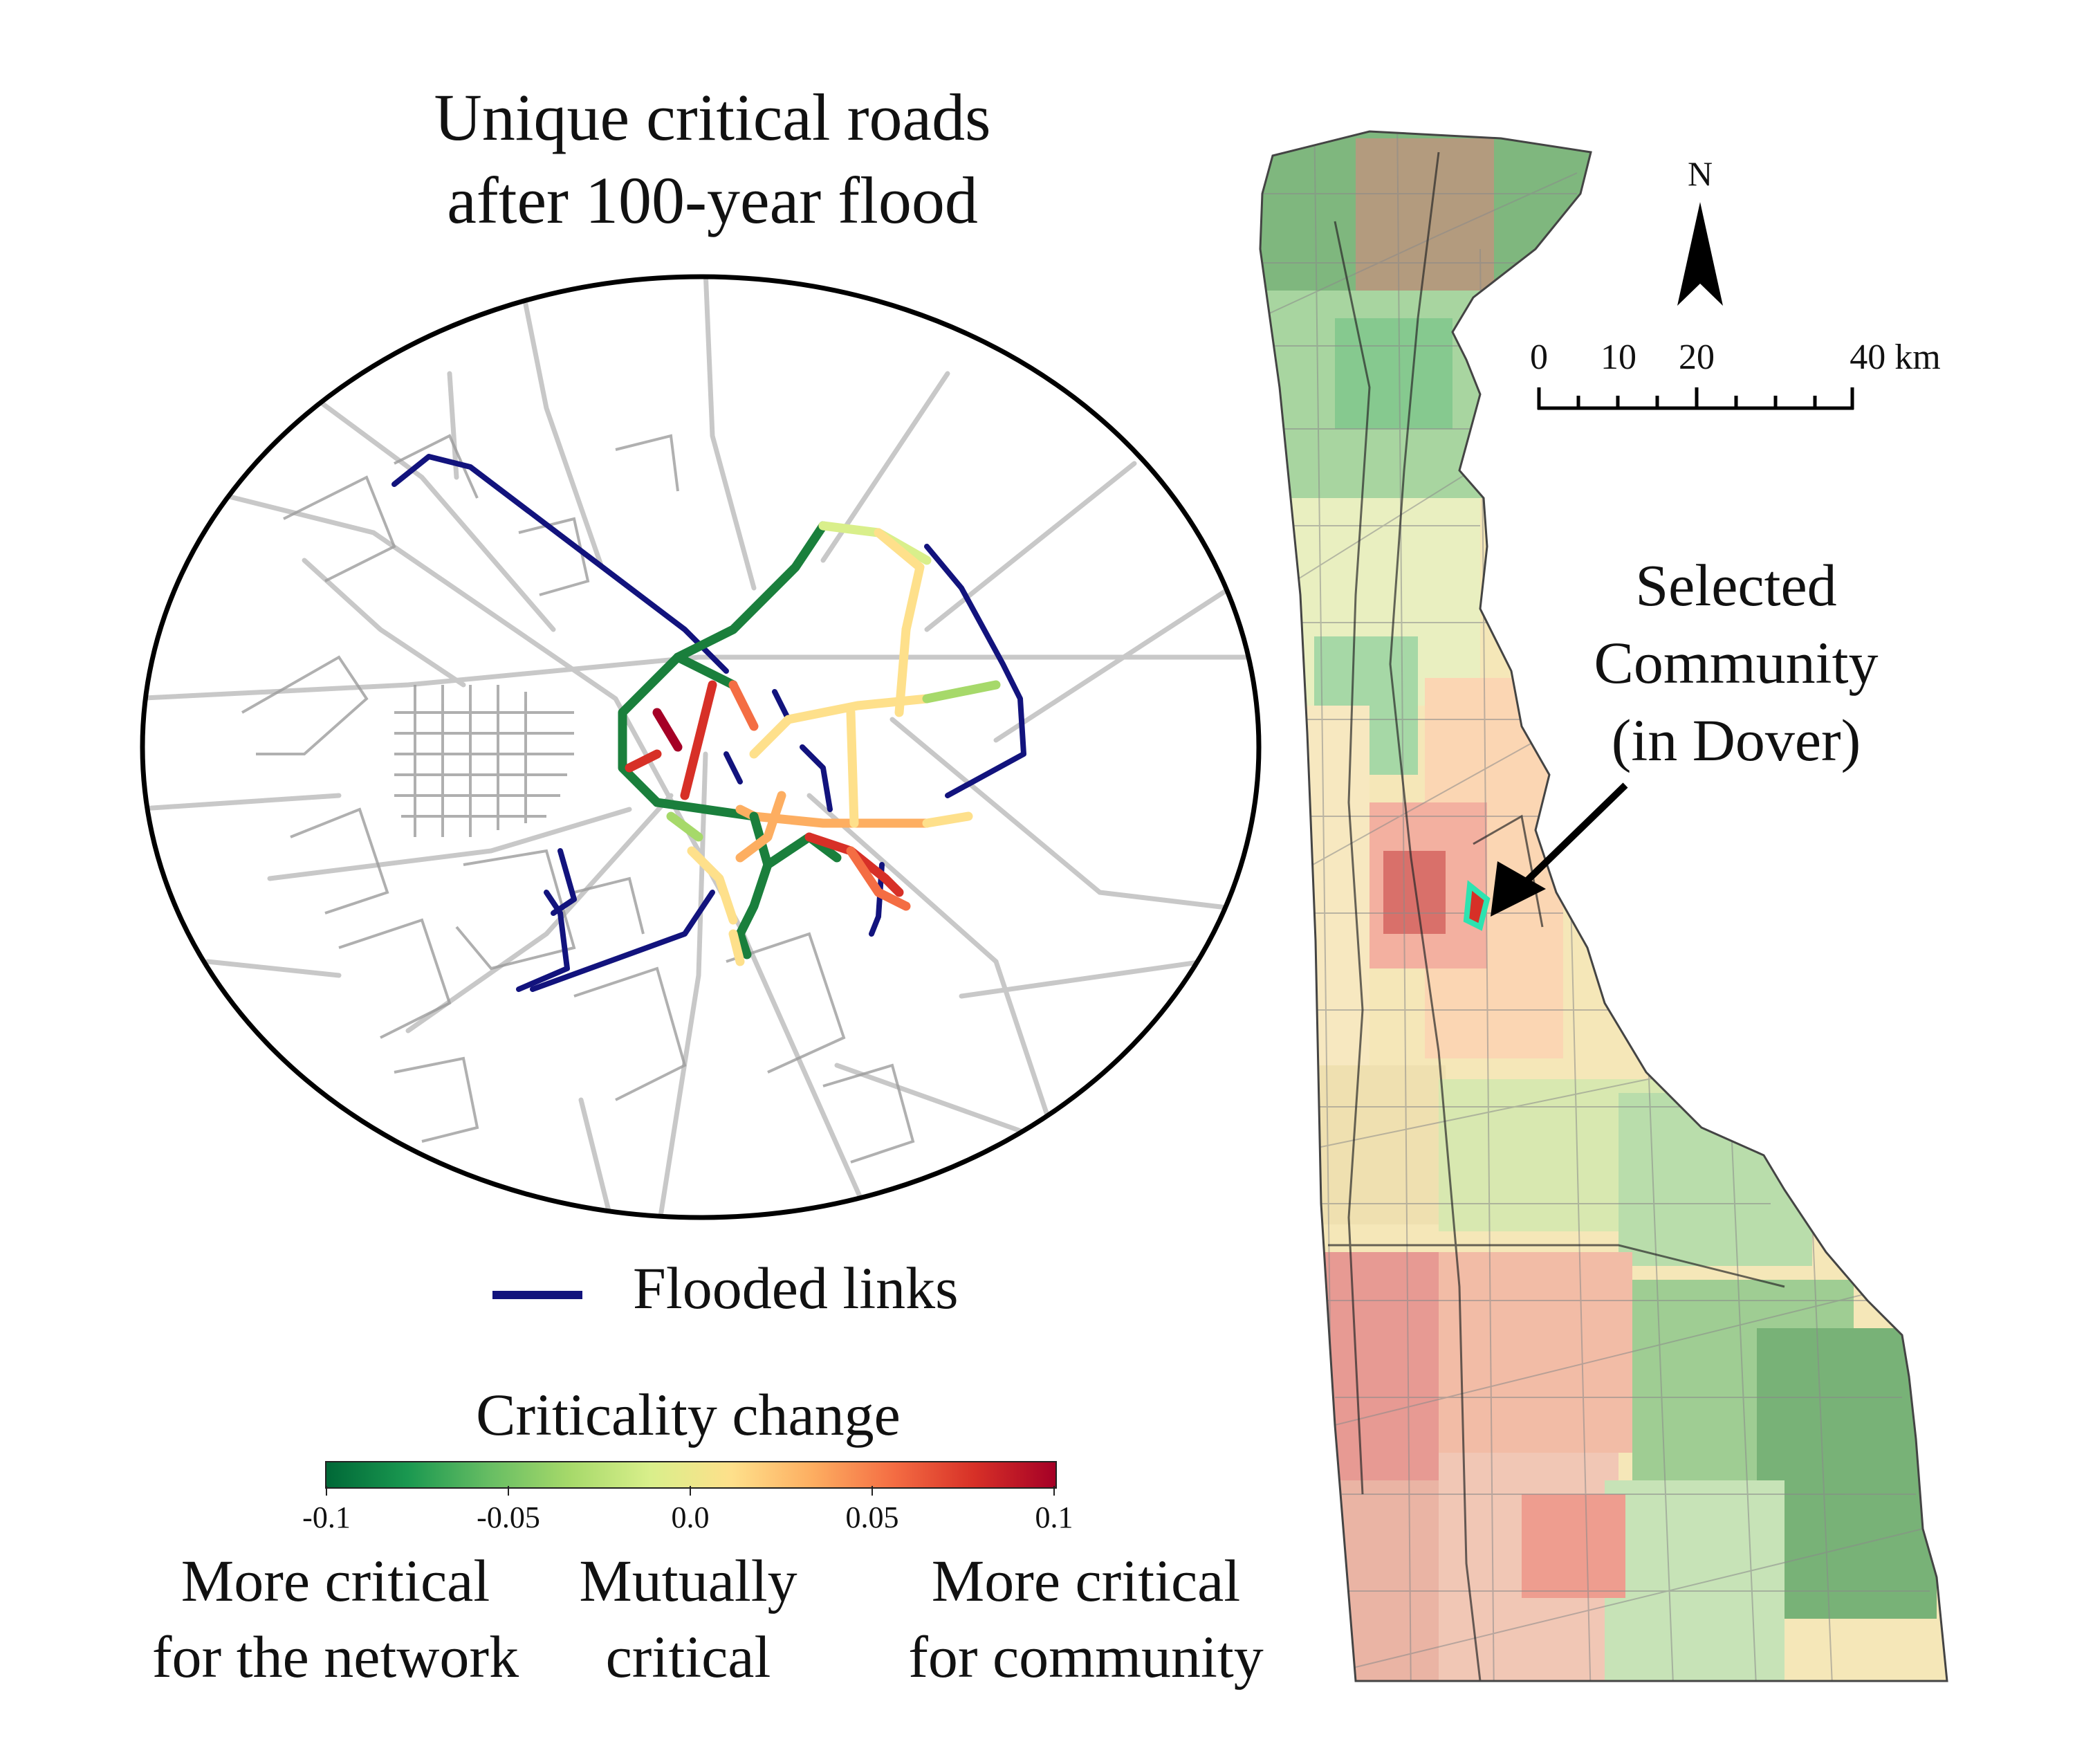 This screenshot has height=1764, width=2075. What do you see at coordinates (1618, 357) in the screenshot?
I see `scale-label: 10` at bounding box center [1618, 357].